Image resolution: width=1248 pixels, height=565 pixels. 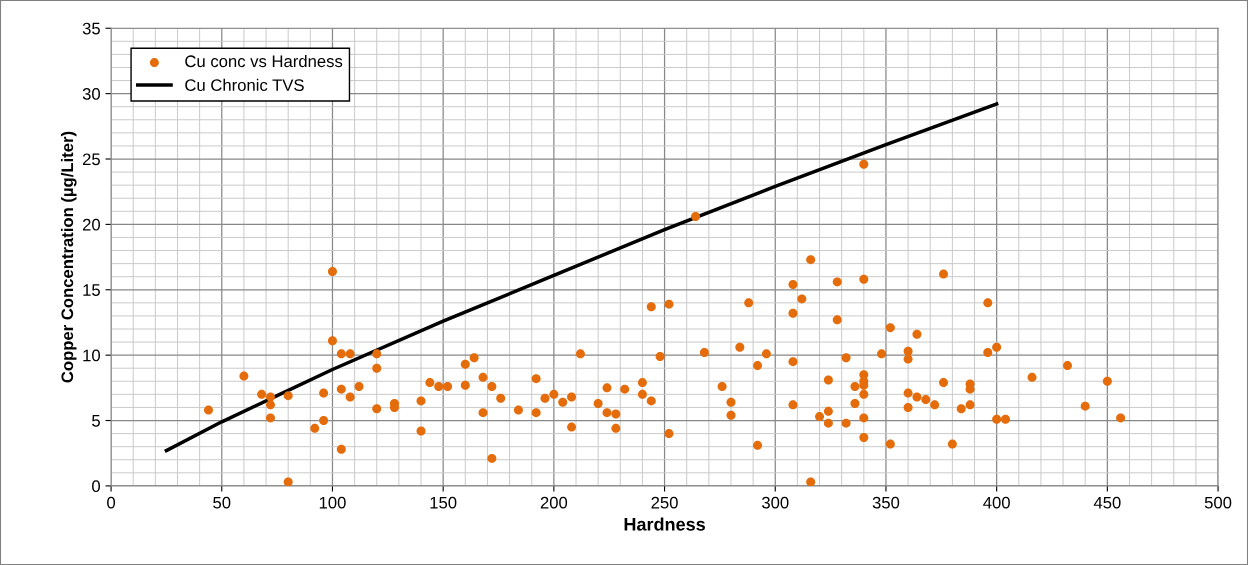 What do you see at coordinates (1107, 502) in the screenshot?
I see `x-tick-label: 450` at bounding box center [1107, 502].